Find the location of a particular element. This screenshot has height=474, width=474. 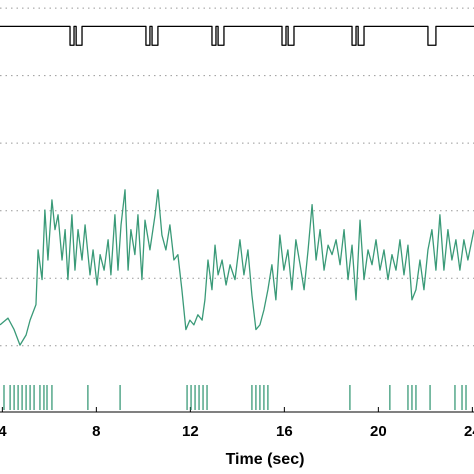

x-tick-label: 24 is located at coordinates (469, 431).